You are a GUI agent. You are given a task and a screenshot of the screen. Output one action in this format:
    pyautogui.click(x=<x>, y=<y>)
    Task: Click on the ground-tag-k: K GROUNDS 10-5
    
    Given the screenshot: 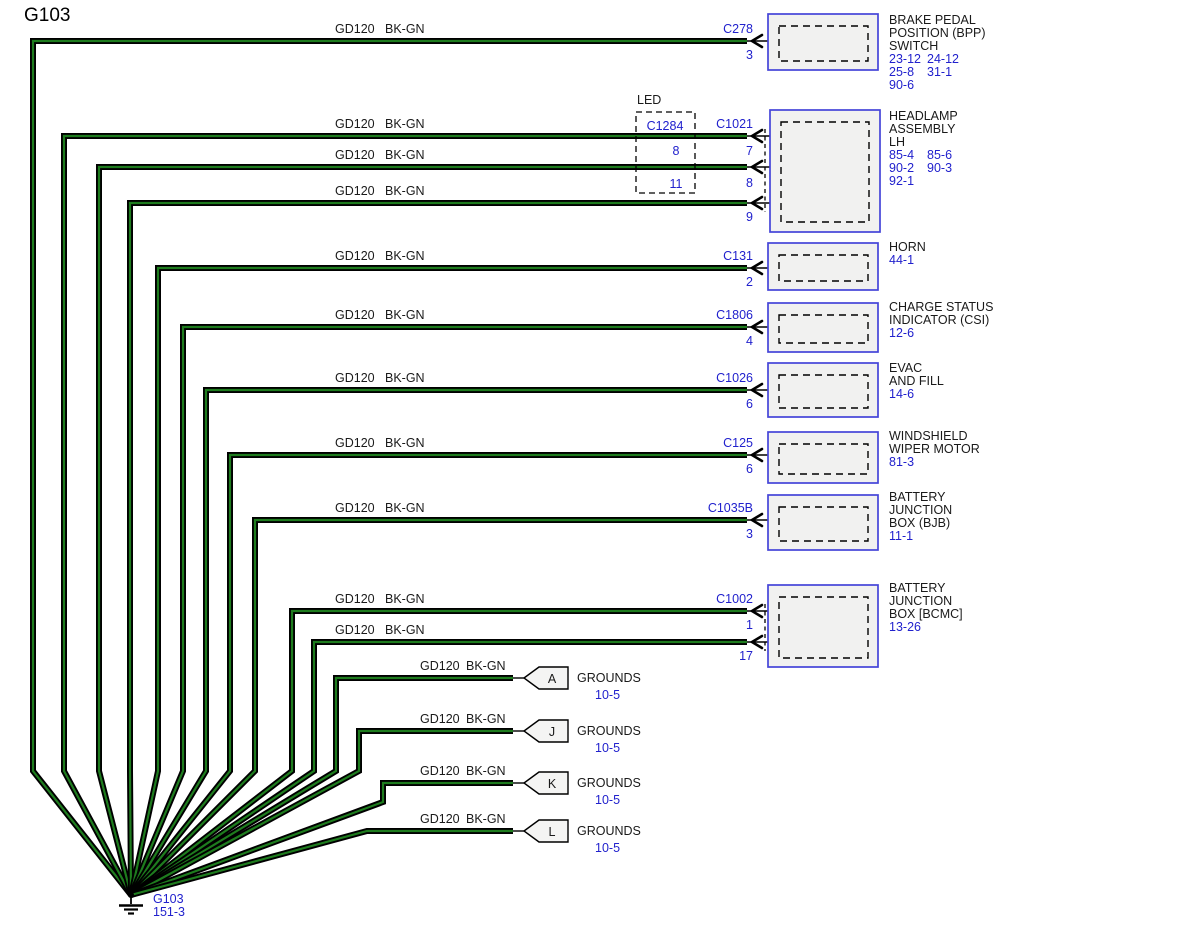 What is the action you would take?
    pyautogui.click(x=581, y=789)
    